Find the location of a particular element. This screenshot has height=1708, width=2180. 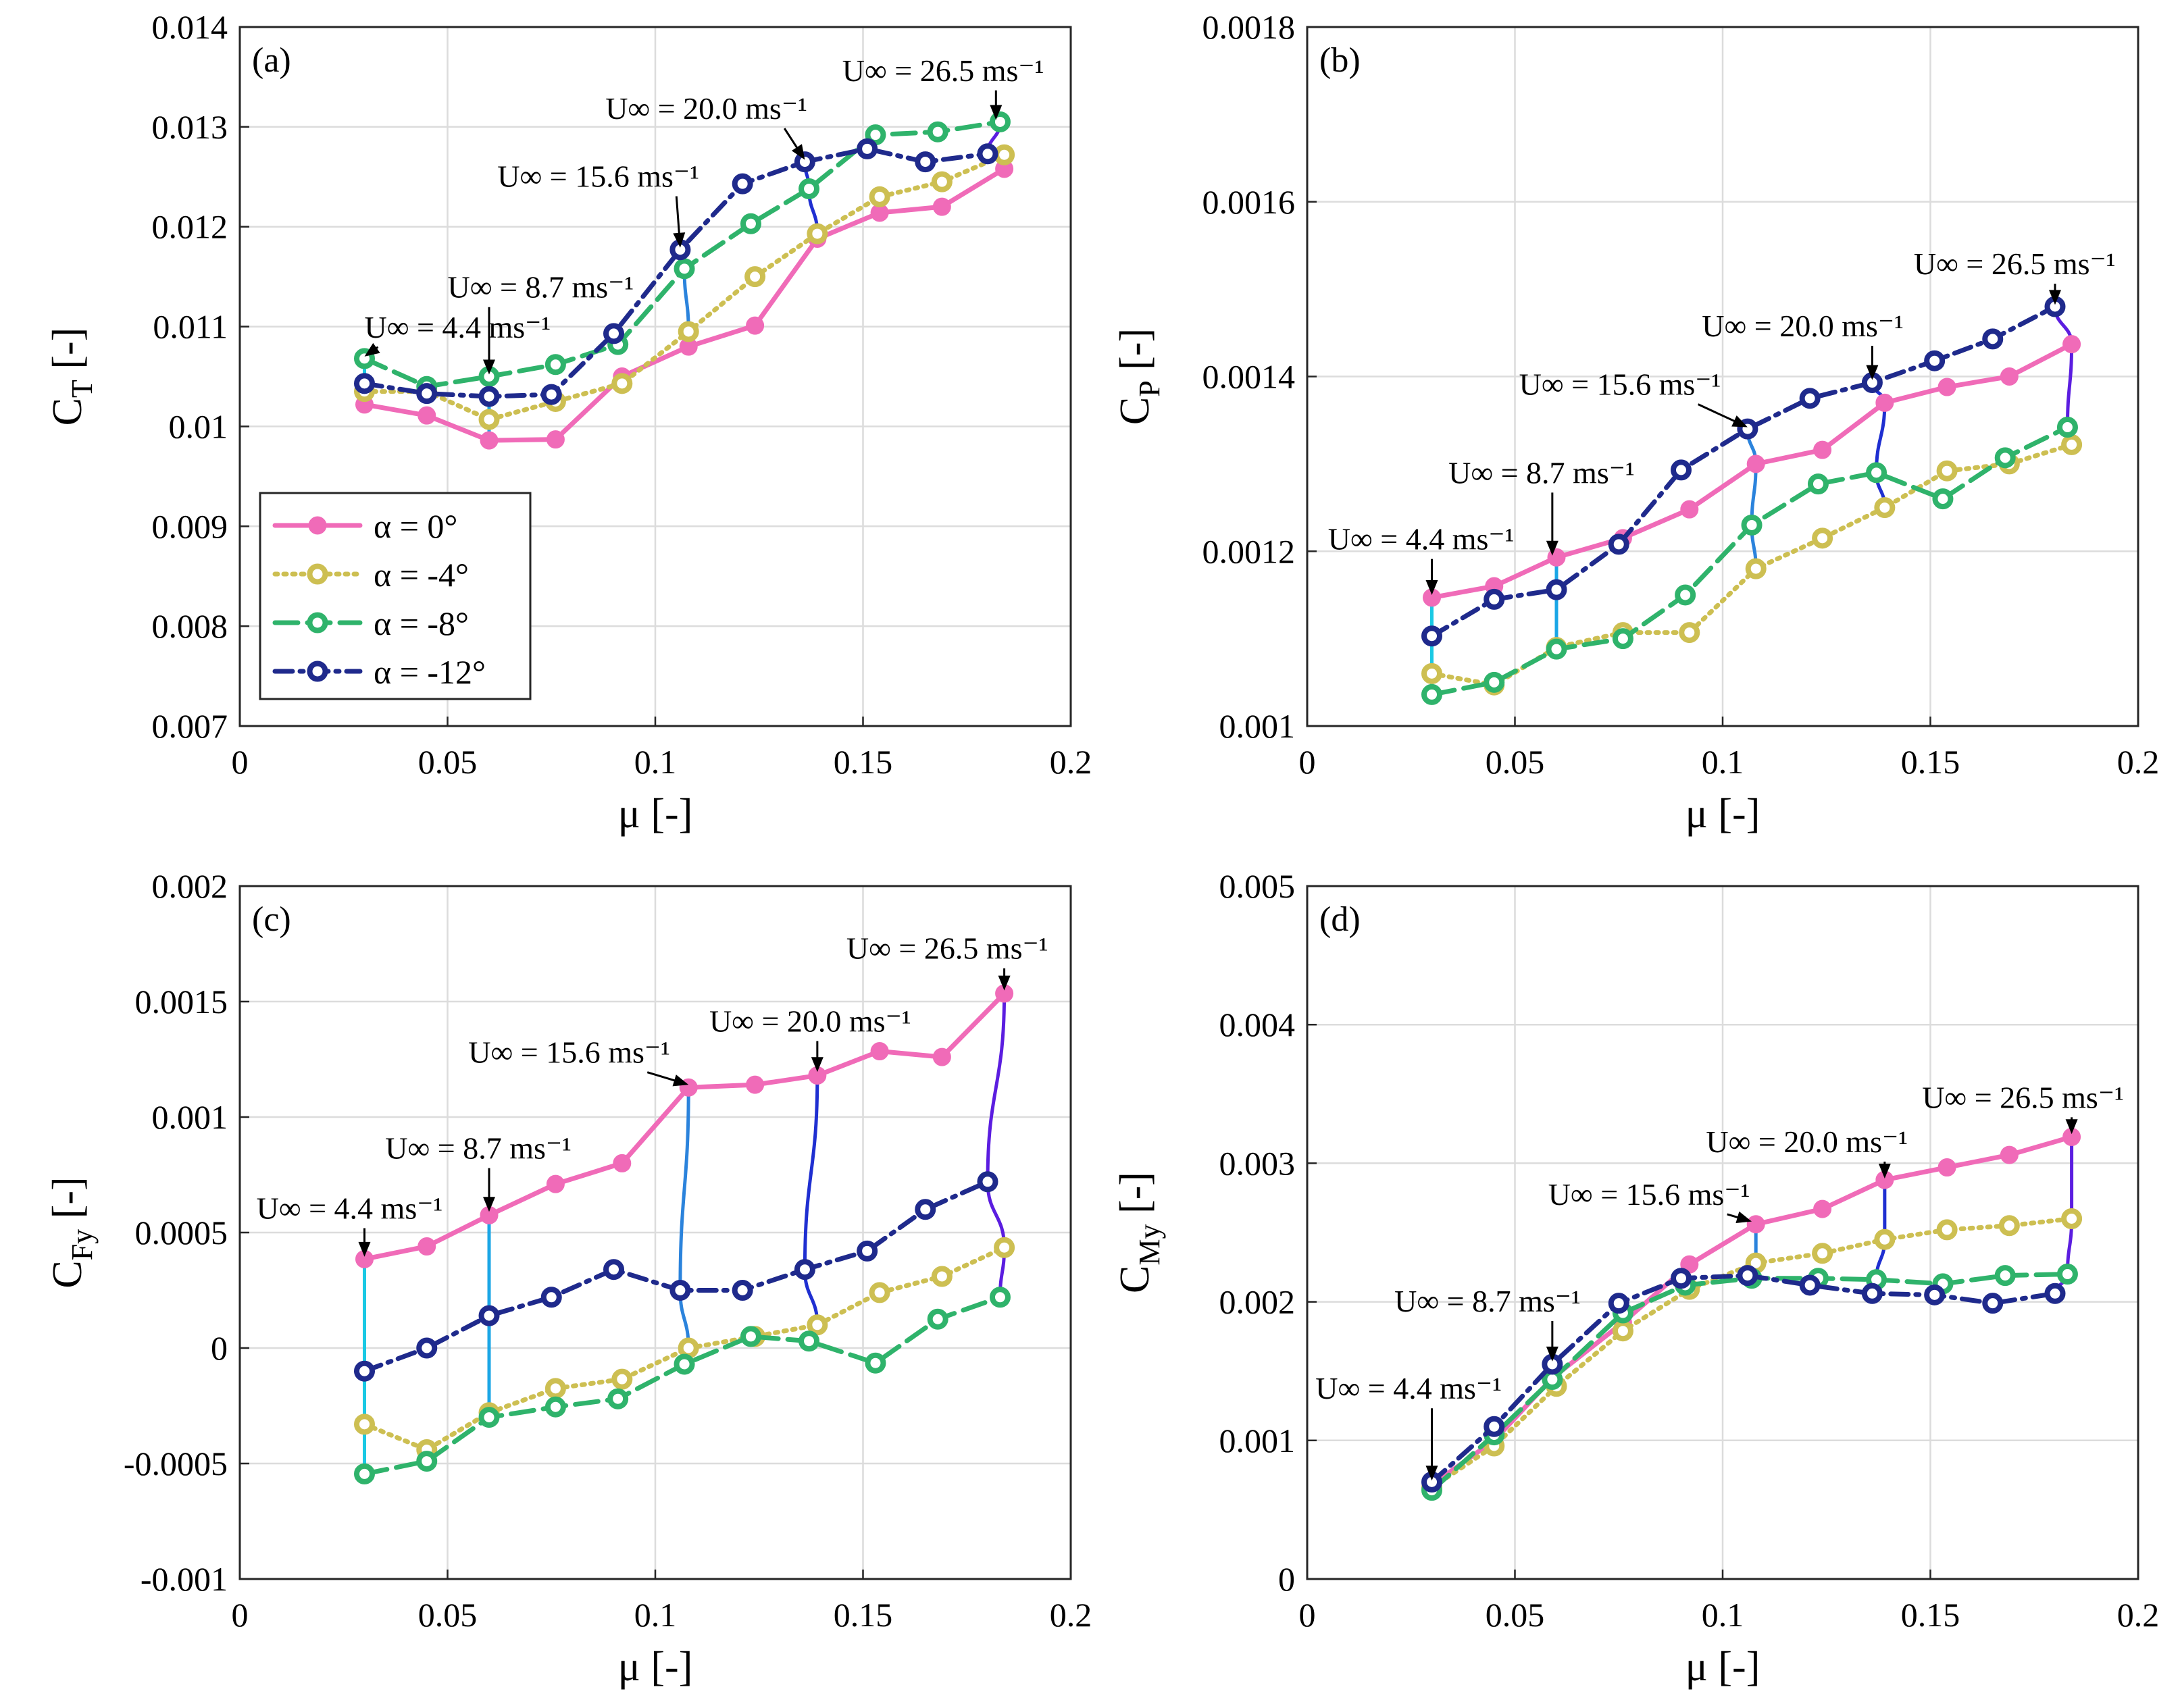

y-axis-label: CP [-] is located at coordinates (1139, 376).